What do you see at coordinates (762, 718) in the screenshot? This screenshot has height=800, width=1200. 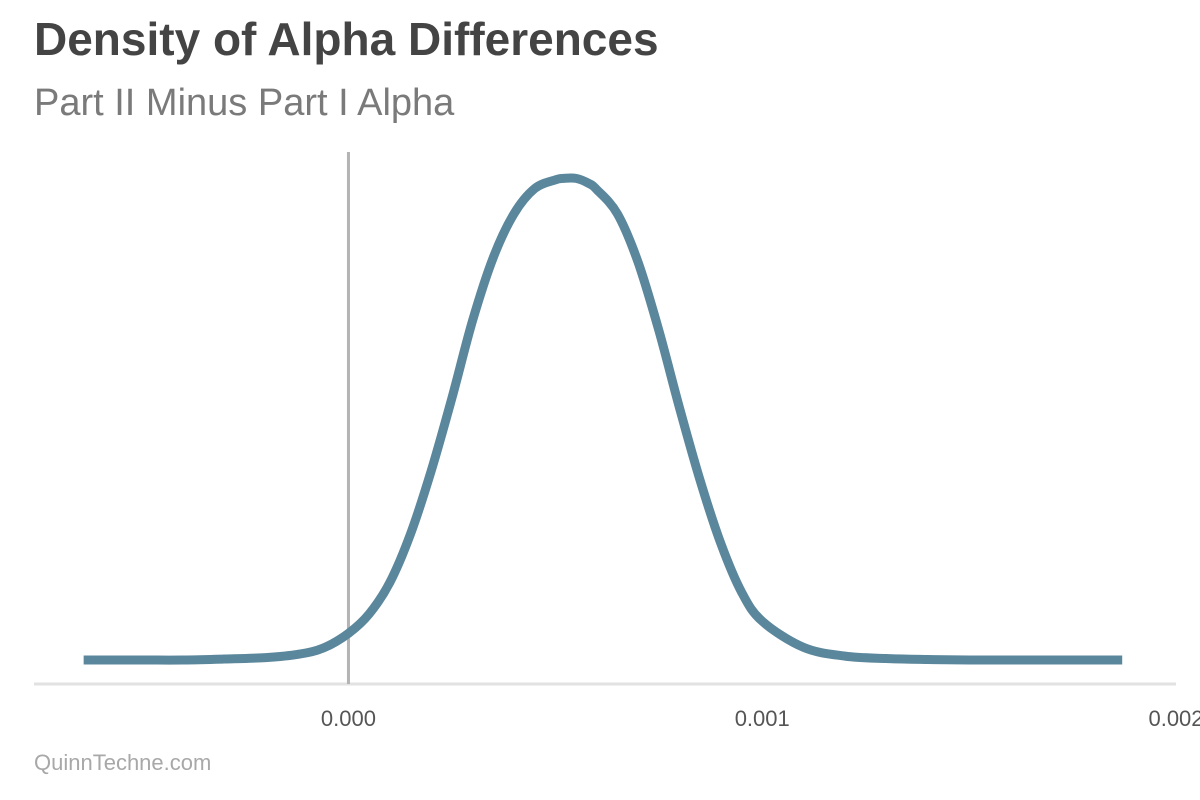 I see `x-tick-label: 0.001` at bounding box center [762, 718].